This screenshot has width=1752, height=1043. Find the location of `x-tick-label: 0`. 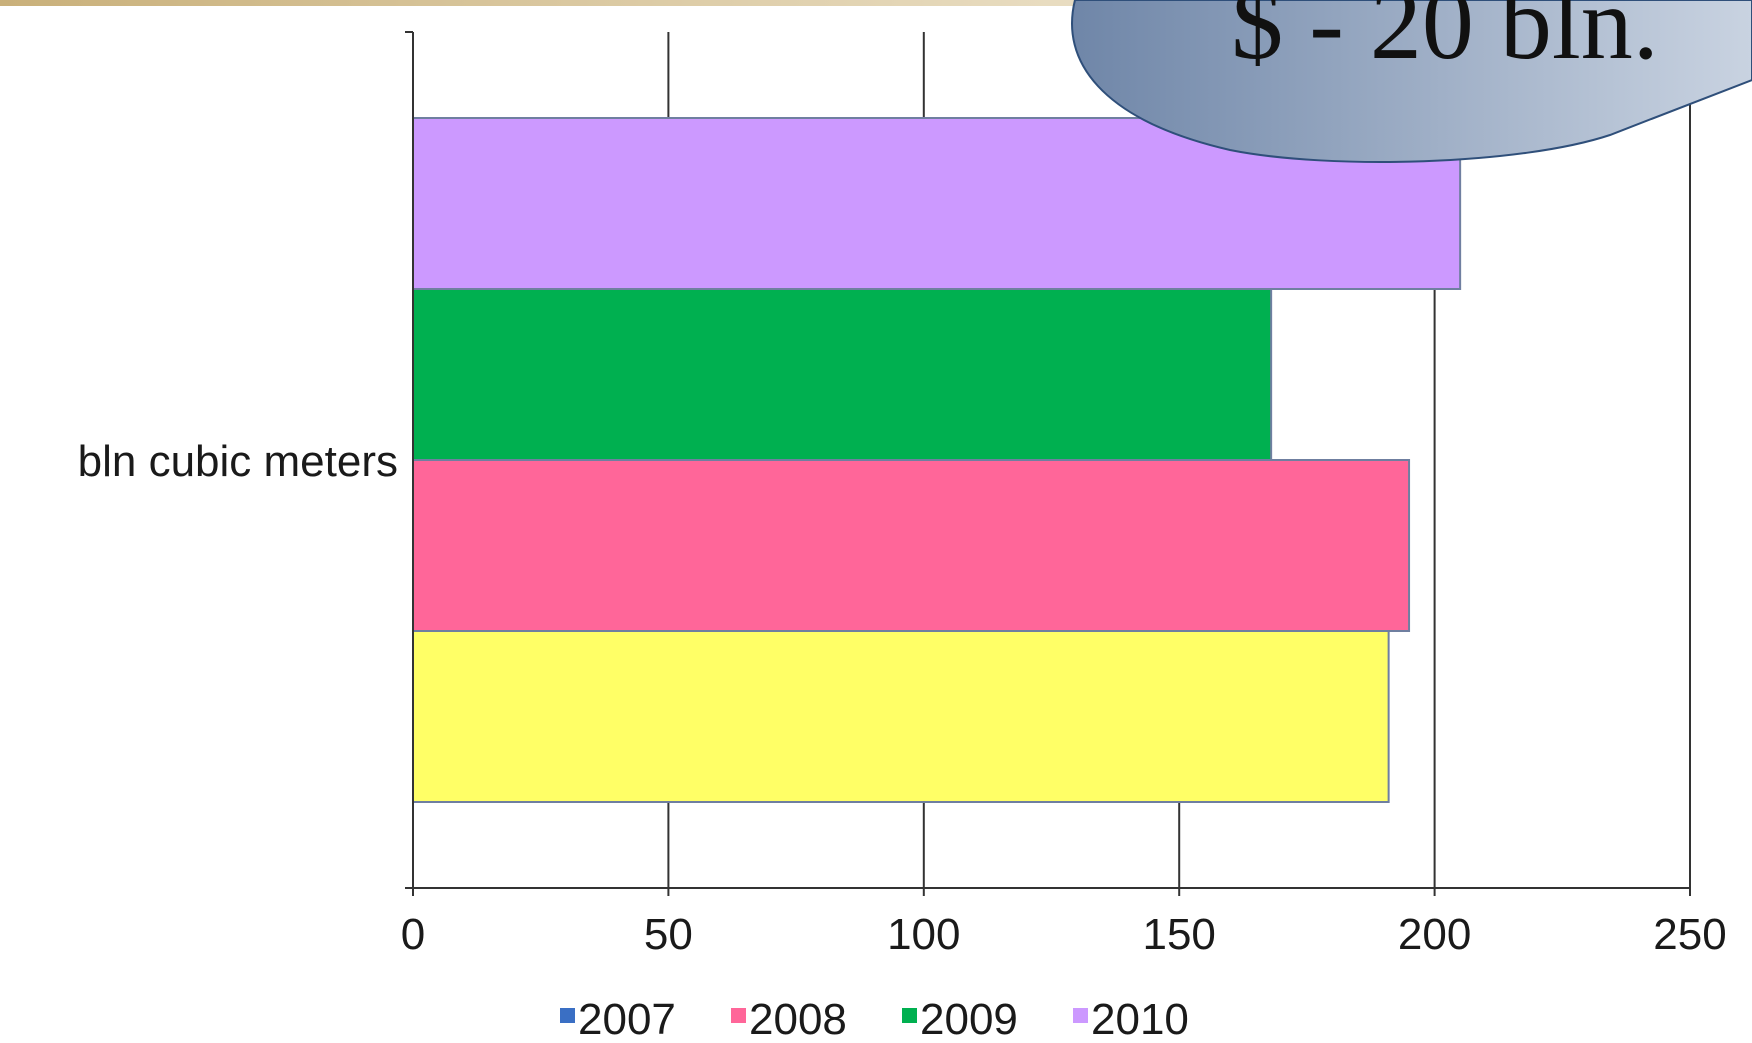

x-tick-label: 0 is located at coordinates (413, 934).